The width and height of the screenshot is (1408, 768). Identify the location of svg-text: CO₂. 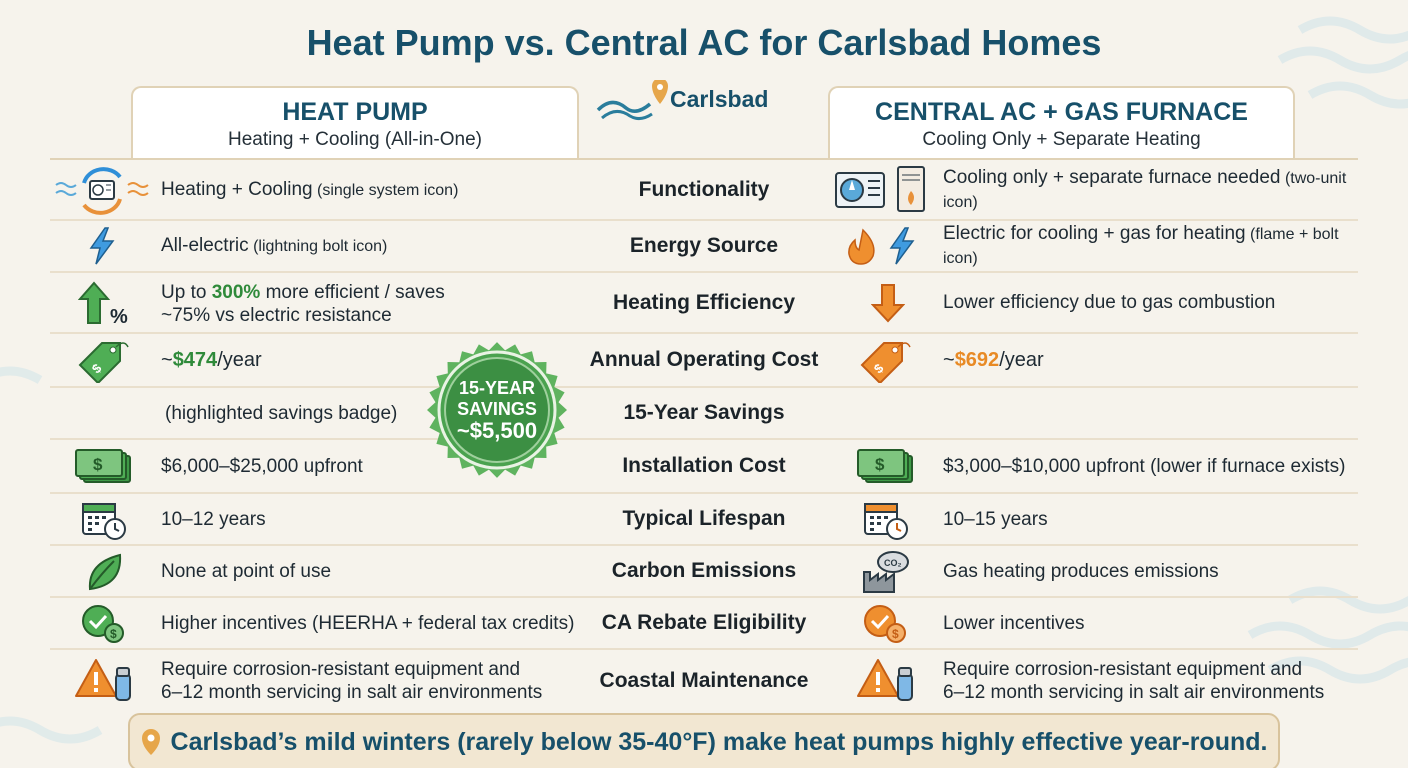
(893, 563).